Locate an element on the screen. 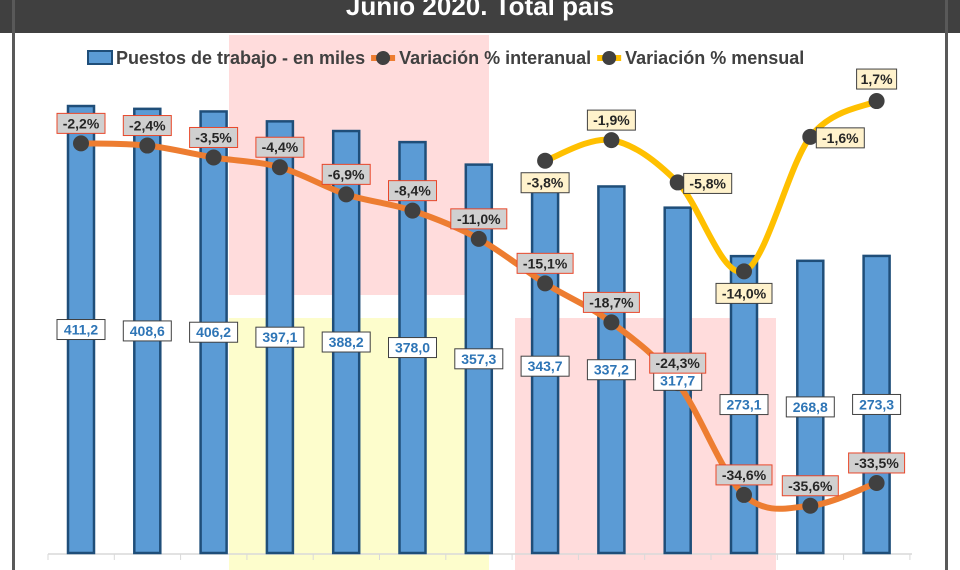 The height and width of the screenshot is (570, 960). mensual-data-label: -5,8% is located at coordinates (708, 183).